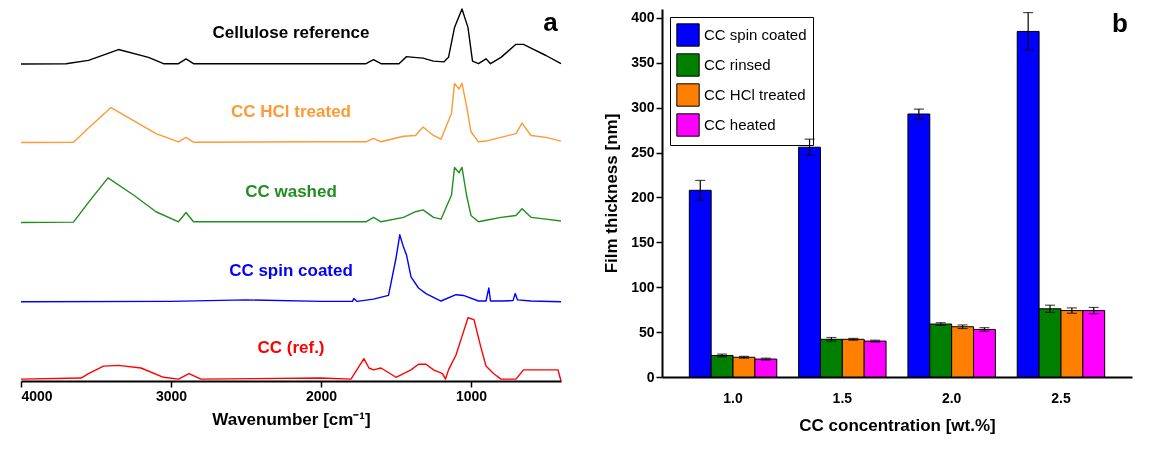 Image resolution: width=1163 pixels, height=452 pixels. Describe the element at coordinates (650, 376) in the screenshot. I see `y-tick-label: 0` at that location.